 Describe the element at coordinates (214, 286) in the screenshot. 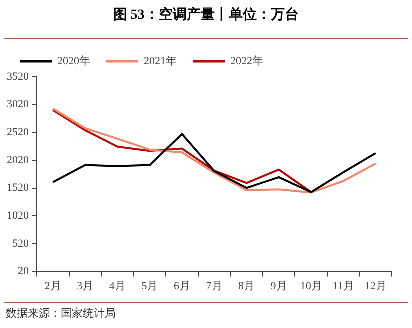

I see `x-tick-label: 7月` at that location.